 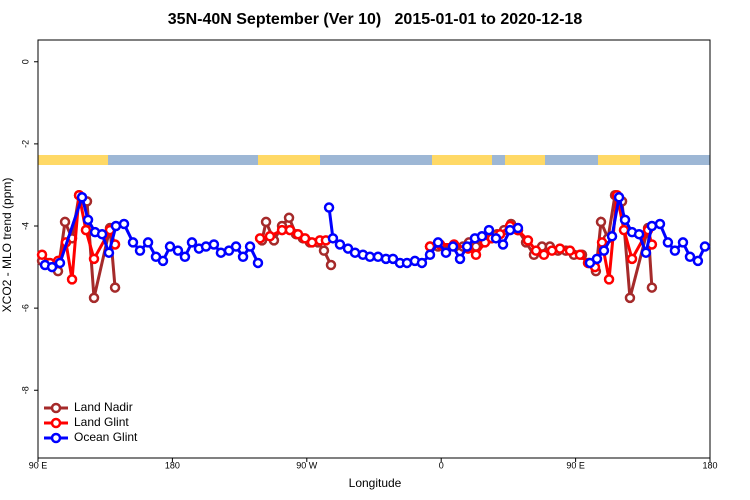 What do you see at coordinates (101, 422) in the screenshot?
I see `legend-label: Land Glint` at bounding box center [101, 422].